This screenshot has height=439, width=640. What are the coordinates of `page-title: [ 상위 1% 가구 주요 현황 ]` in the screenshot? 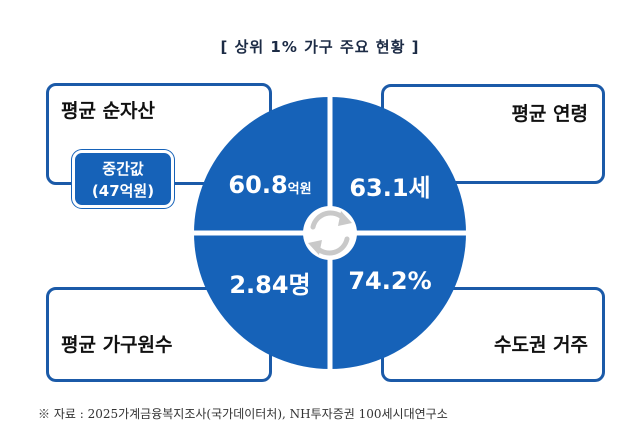 It's located at (320, 47).